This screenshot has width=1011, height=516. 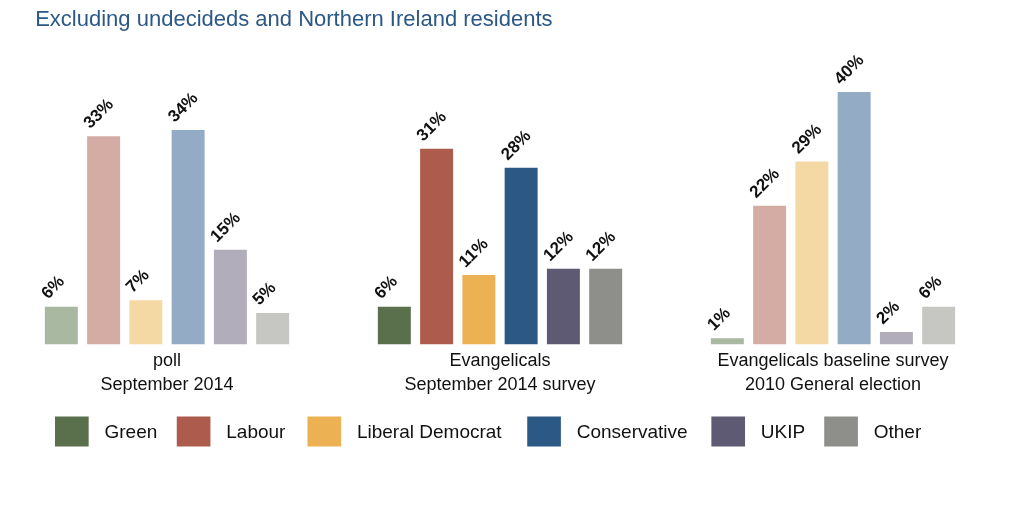 I want to click on x-axis-title: Evangelicals September 2014 survey, so click(x=500, y=371).